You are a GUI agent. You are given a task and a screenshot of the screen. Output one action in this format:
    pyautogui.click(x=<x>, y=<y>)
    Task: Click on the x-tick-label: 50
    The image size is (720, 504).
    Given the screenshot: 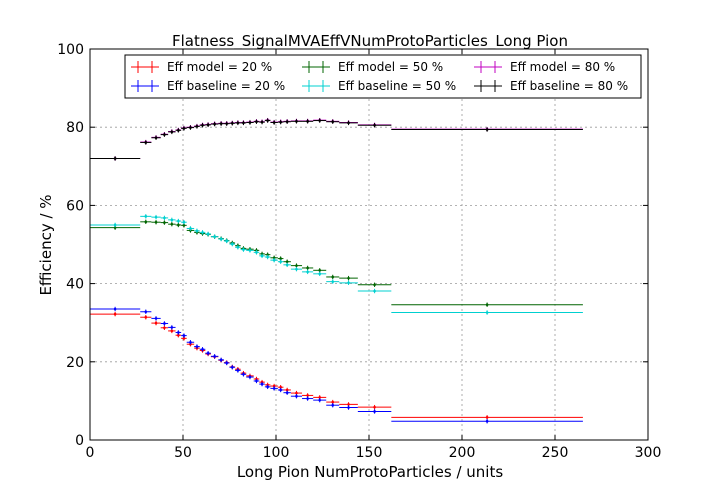 What is the action you would take?
    pyautogui.click(x=183, y=453)
    